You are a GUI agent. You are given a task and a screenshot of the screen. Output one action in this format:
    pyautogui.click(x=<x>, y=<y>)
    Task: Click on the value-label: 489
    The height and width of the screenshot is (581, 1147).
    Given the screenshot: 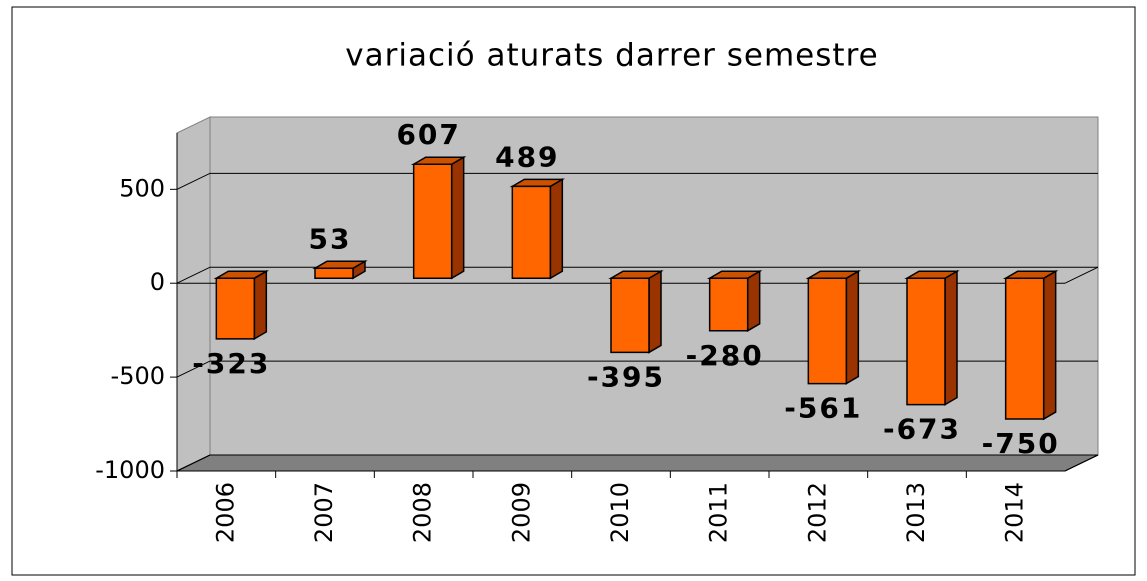 What is the action you would take?
    pyautogui.click(x=527, y=156)
    